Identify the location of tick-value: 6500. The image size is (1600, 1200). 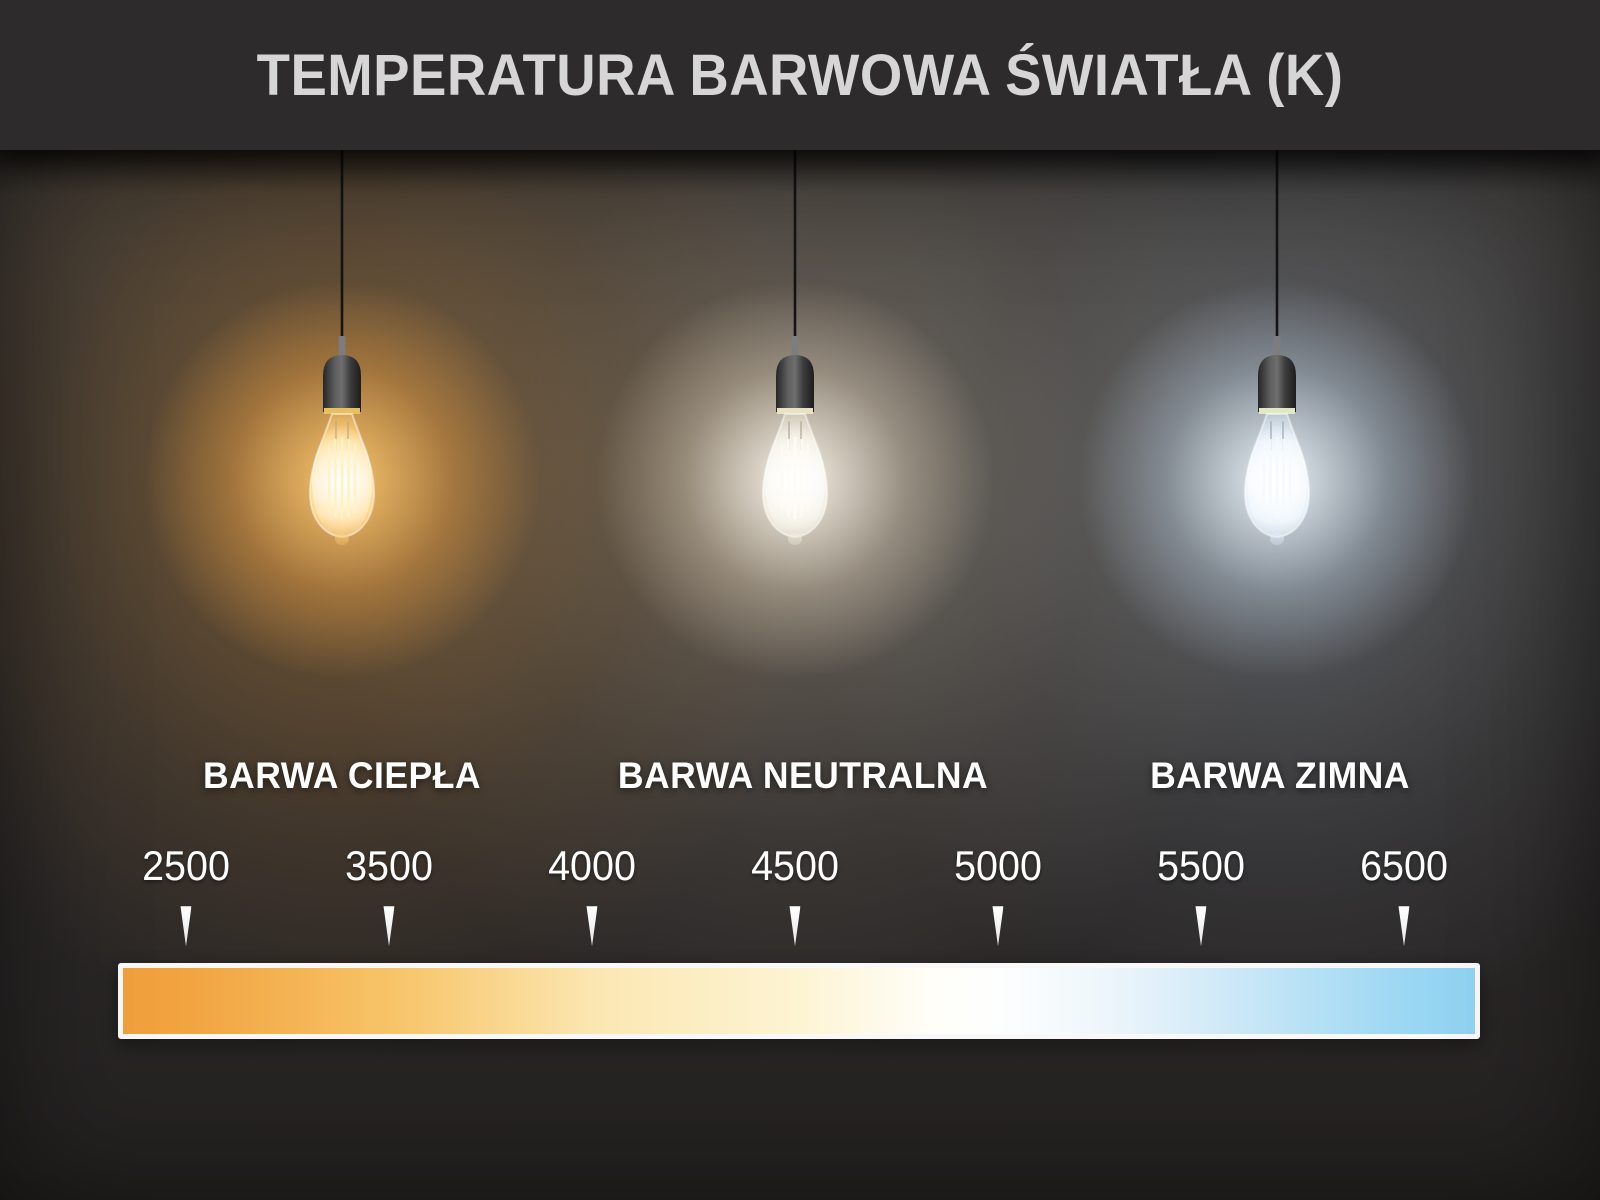
(1404, 865).